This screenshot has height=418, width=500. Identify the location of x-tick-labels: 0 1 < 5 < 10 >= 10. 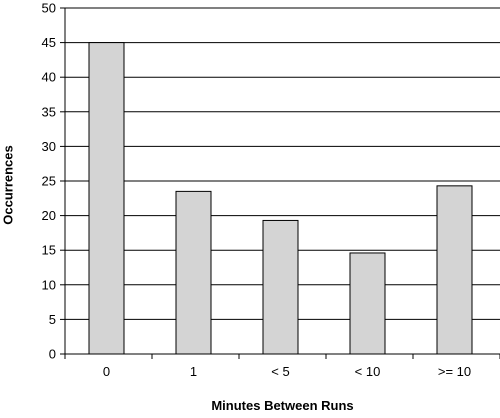
(287, 371).